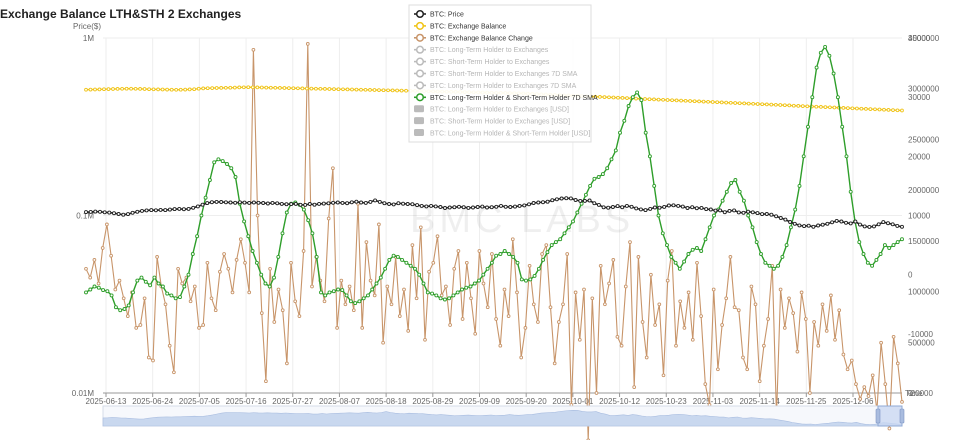 The image size is (964, 440). What do you see at coordinates (439, 14) in the screenshot?
I see `legend-item: BTC: Price` at bounding box center [439, 14].